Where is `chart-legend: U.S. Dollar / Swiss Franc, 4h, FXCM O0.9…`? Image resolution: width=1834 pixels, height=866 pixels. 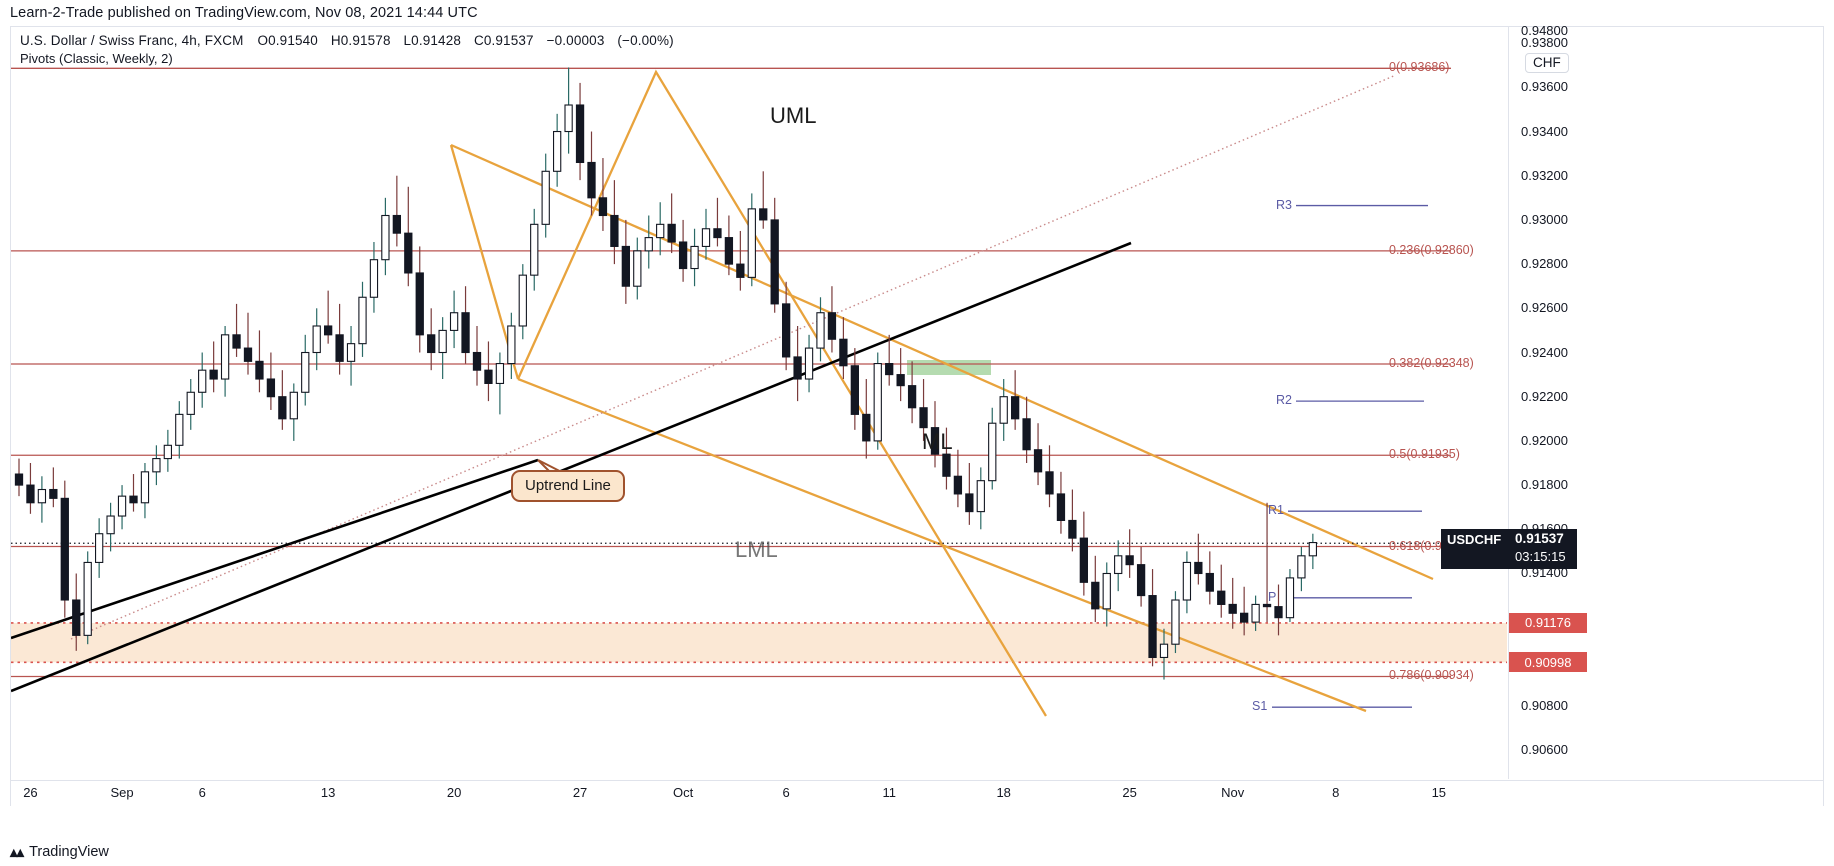 chart-legend: U.S. Dollar / Swiss Franc, 4h, FXCM O0.9… is located at coordinates (351, 40).